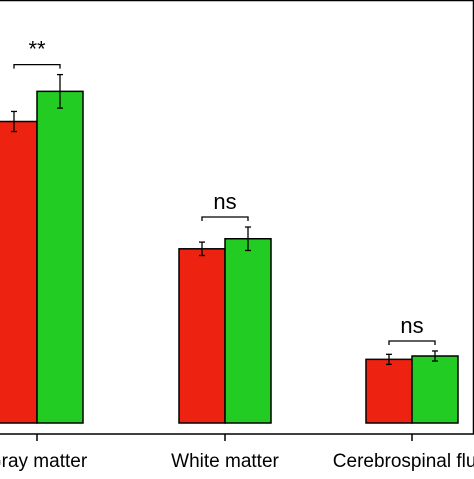 This screenshot has height=479, width=474. I want to click on x-tick-label-2: Cerebrospinal fluid, so click(403, 461).